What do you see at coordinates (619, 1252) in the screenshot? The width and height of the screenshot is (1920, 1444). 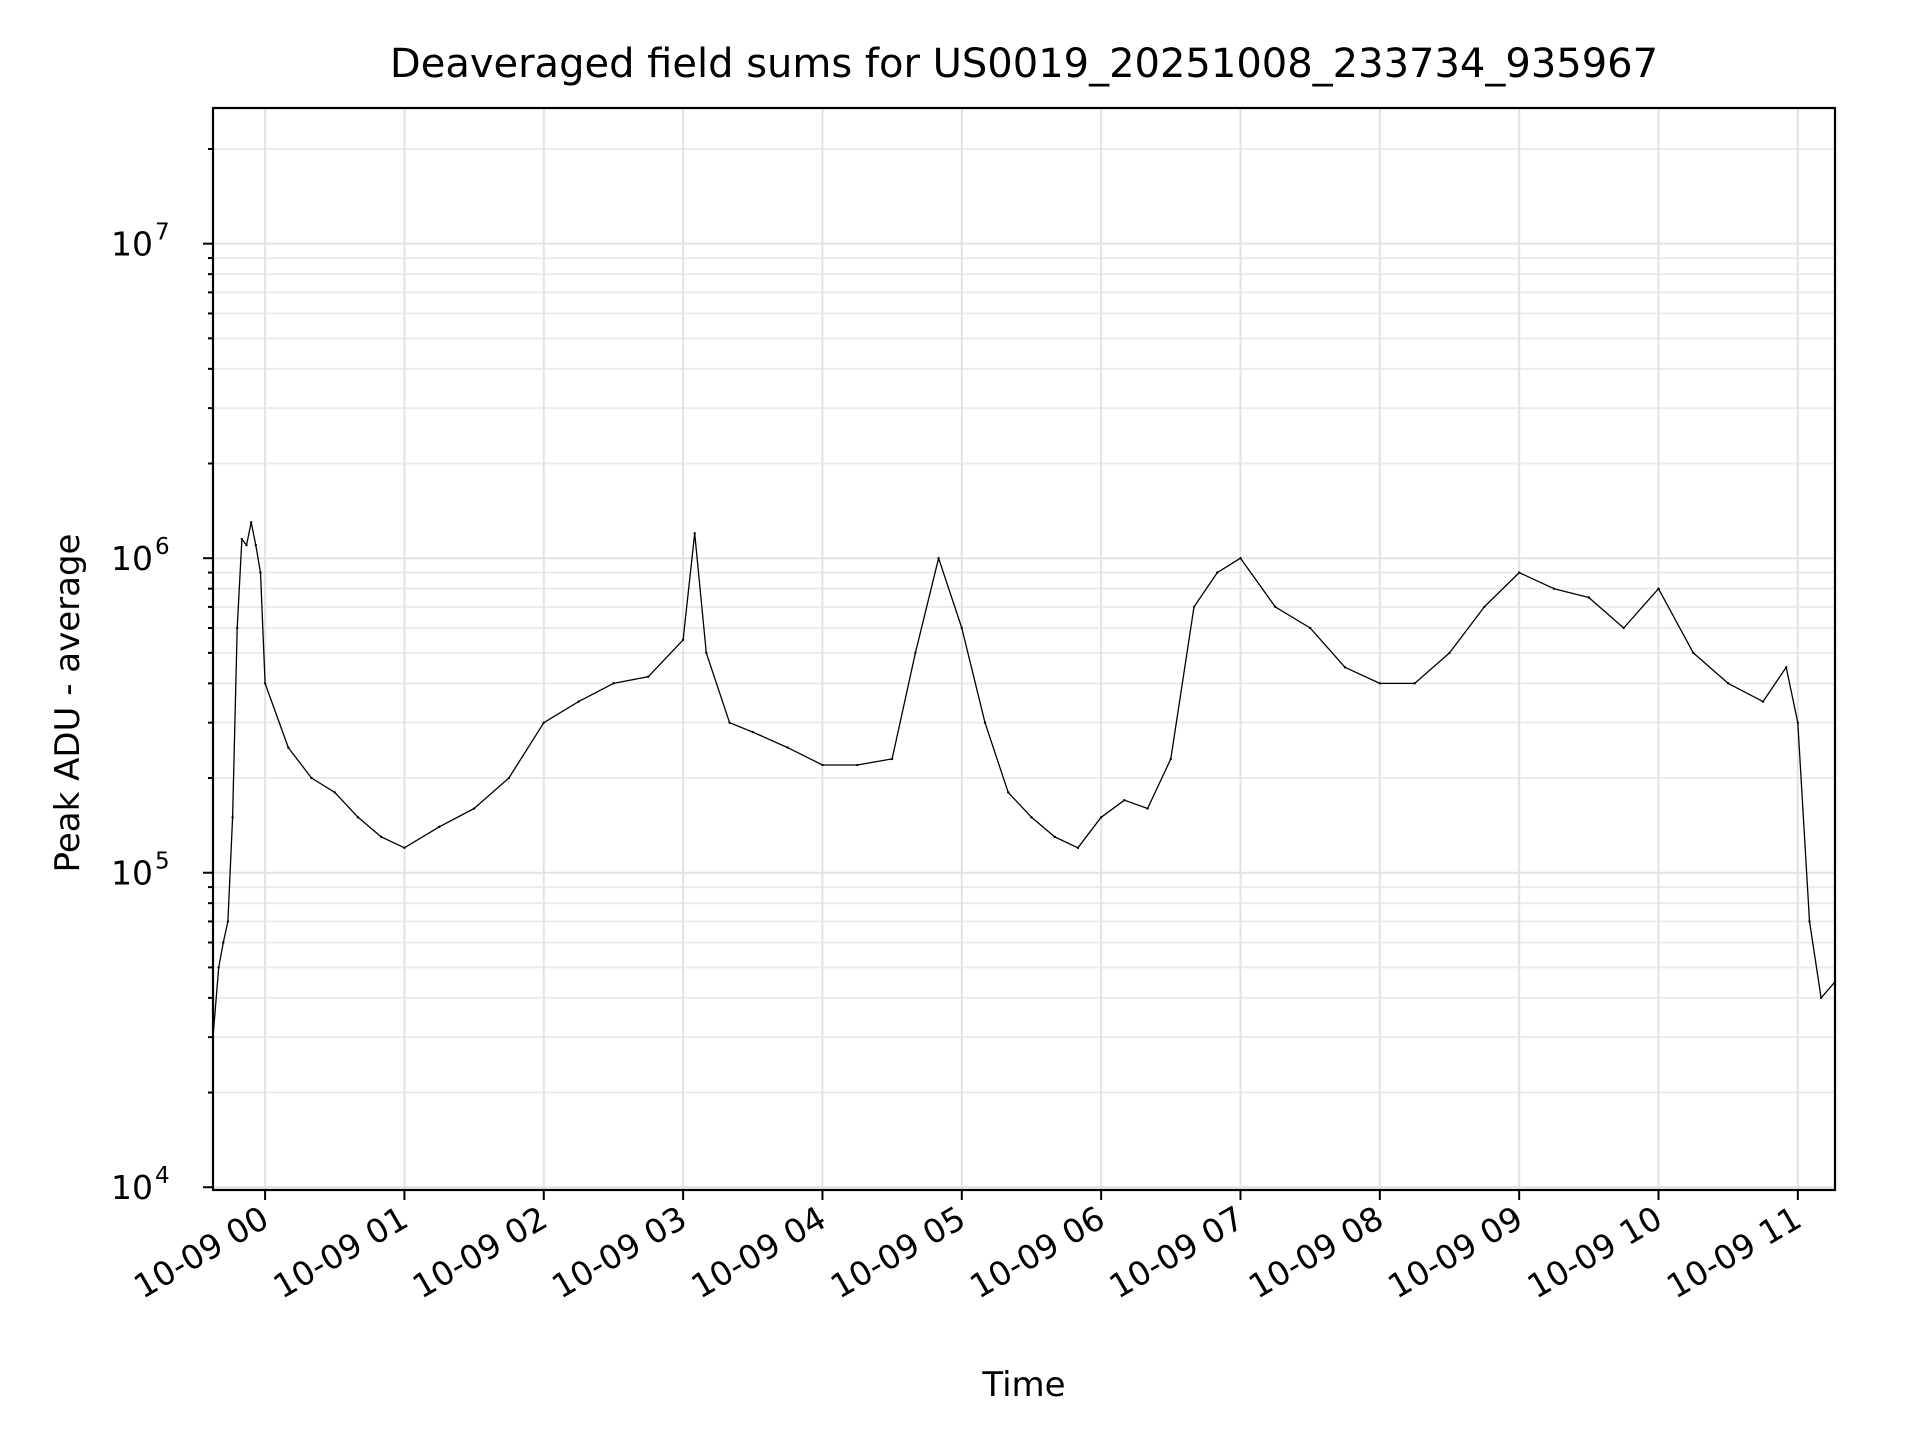 I see `x-tick-label: 10-09 03` at bounding box center [619, 1252].